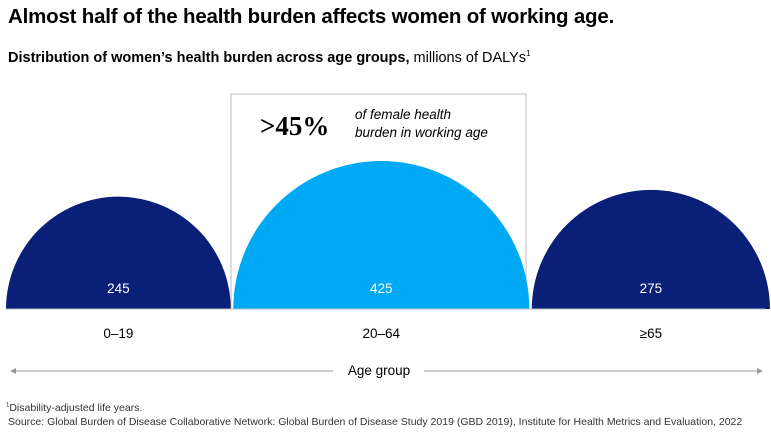 The width and height of the screenshot is (771, 434). Describe the element at coordinates (651, 333) in the screenshot. I see `category-label-2: ≥65` at that location.